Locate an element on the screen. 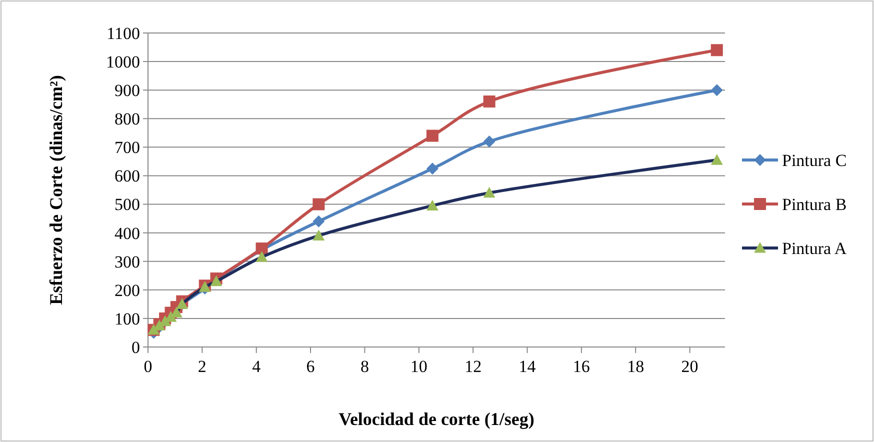  y-tick-label: 600 is located at coordinates (127, 176).